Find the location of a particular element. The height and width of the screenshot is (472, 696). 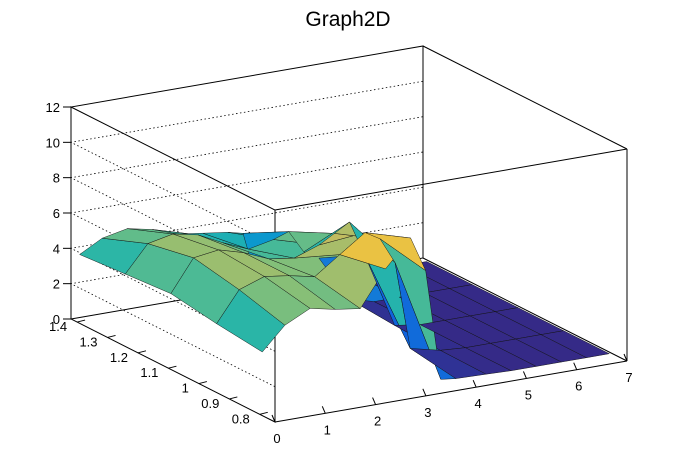

x-tick-label: 3 is located at coordinates (427, 412).